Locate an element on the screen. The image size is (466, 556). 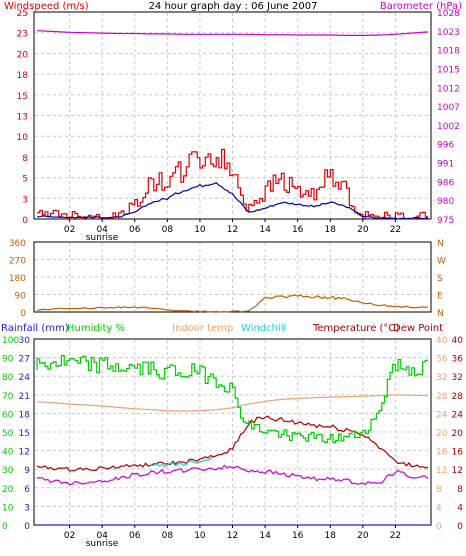
indoor-temp-y-tick: 32 is located at coordinates (441, 378).